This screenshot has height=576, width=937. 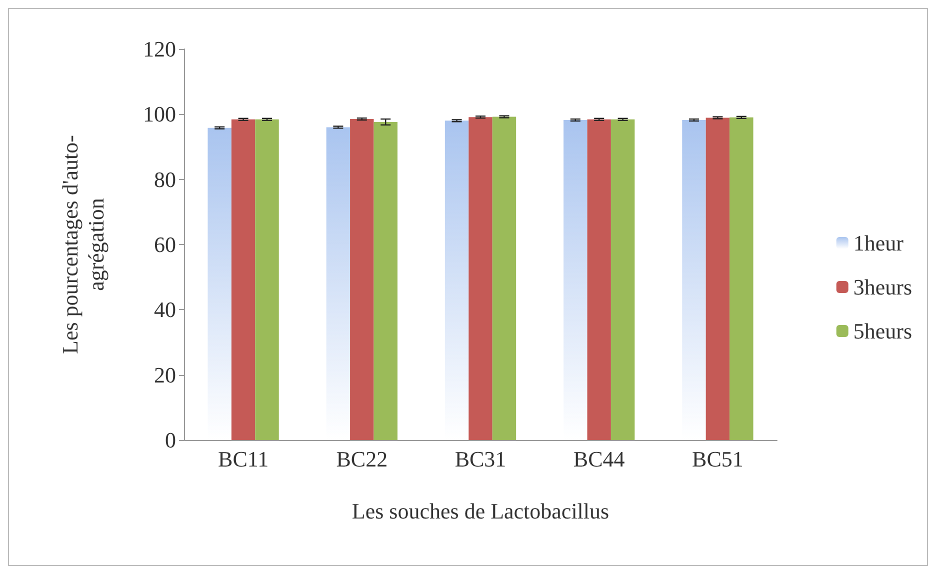 What do you see at coordinates (480, 459) in the screenshot?
I see `x-tick-label: BC31` at bounding box center [480, 459].